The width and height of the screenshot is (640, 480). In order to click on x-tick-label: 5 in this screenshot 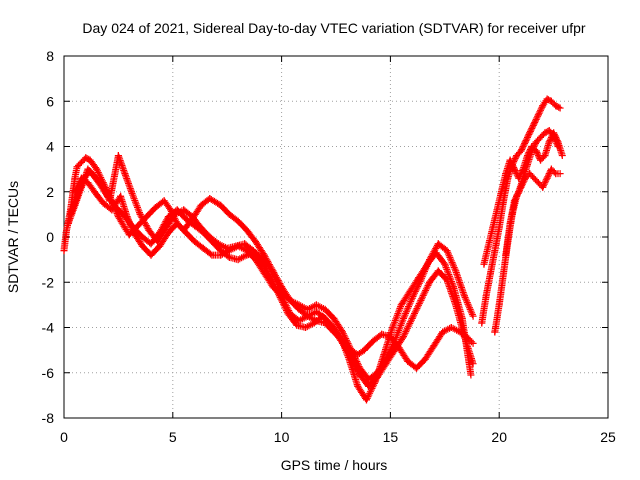, I will do `click(173, 437)`.